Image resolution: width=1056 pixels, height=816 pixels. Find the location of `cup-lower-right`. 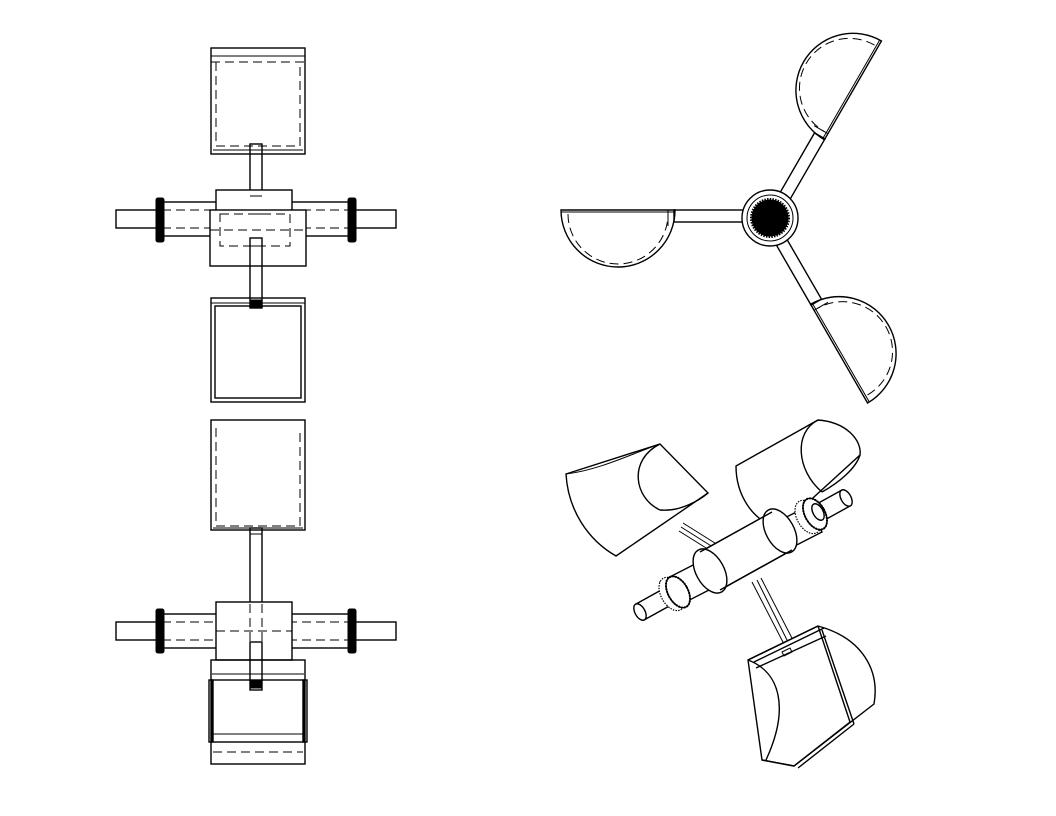

cup-lower-right is located at coordinates (830, 117).